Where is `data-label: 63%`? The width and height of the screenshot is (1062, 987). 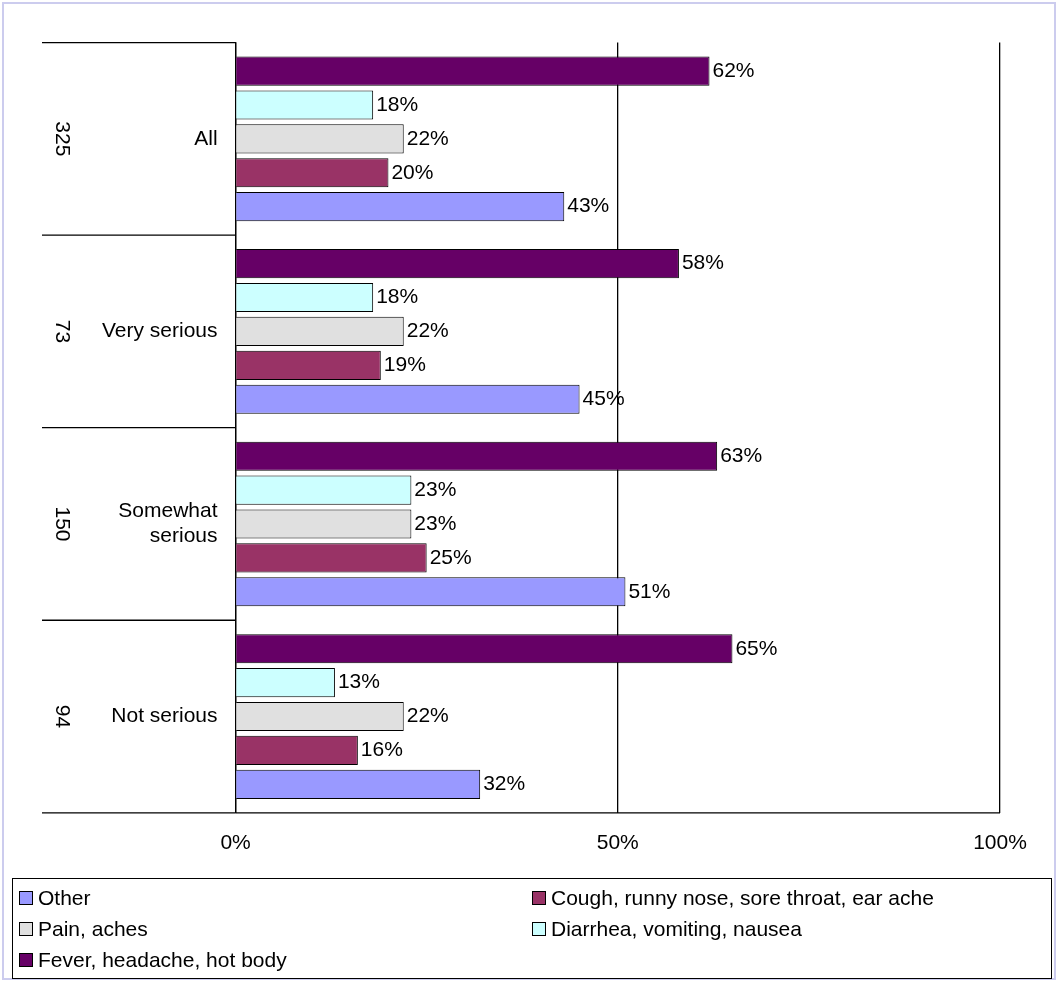 data-label: 63% is located at coordinates (741, 454).